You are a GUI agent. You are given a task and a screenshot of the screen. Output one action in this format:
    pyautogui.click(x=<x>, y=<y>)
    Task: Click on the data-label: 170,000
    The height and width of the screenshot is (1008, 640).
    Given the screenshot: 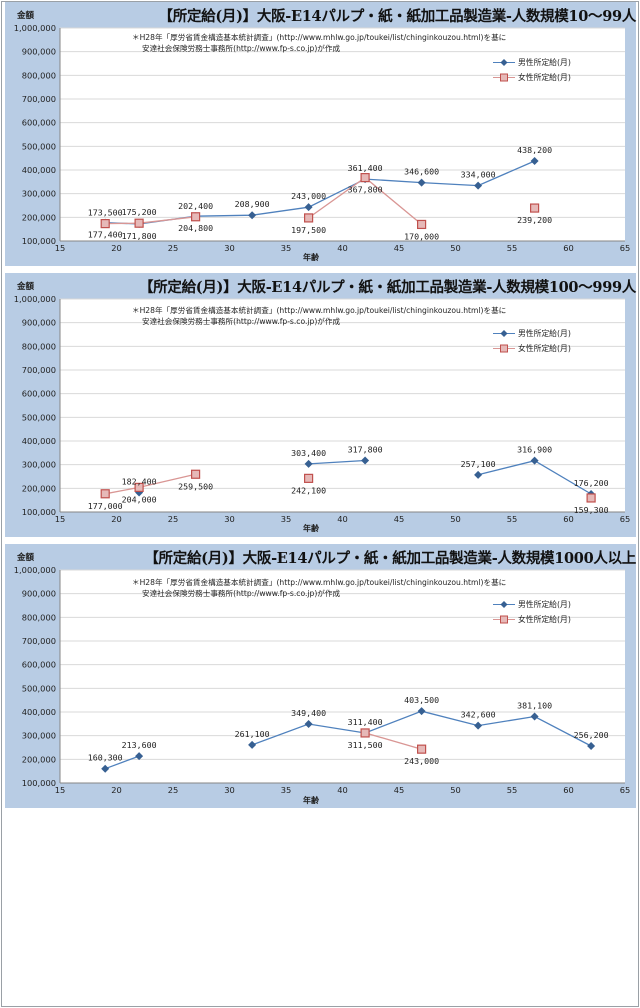 What is the action you would take?
    pyautogui.click(x=421, y=236)
    